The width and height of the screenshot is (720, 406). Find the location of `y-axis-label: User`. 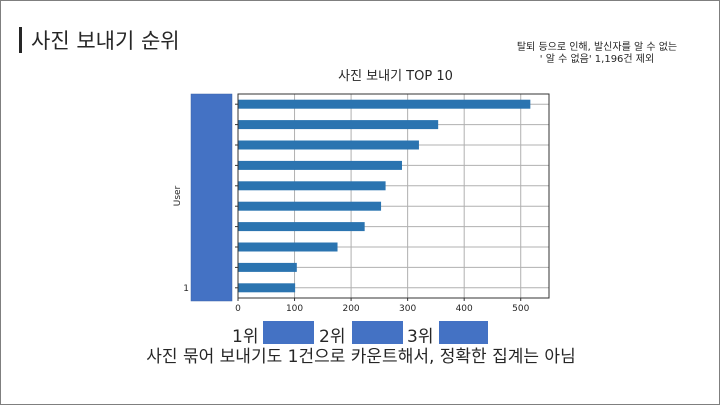

y-axis-label: User is located at coordinates (178, 195).